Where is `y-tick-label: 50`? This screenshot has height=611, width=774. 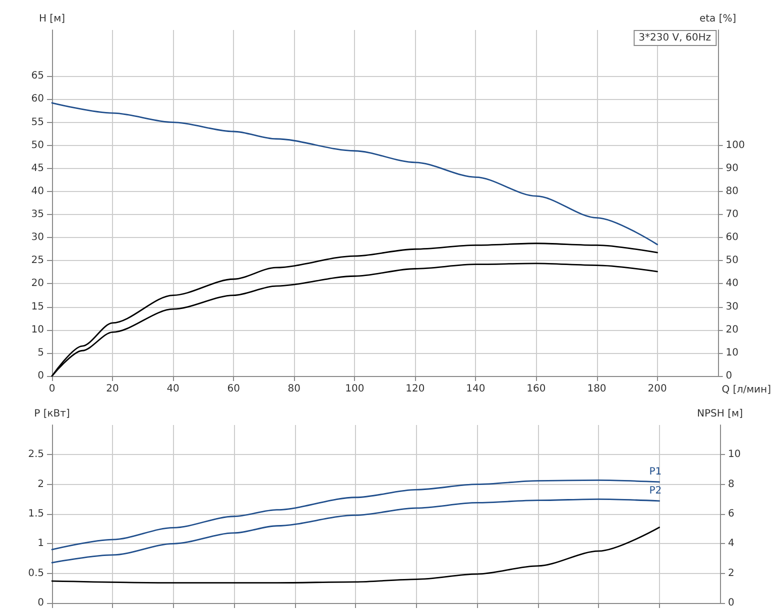
y-tick-label: 50 is located at coordinates (37, 145).